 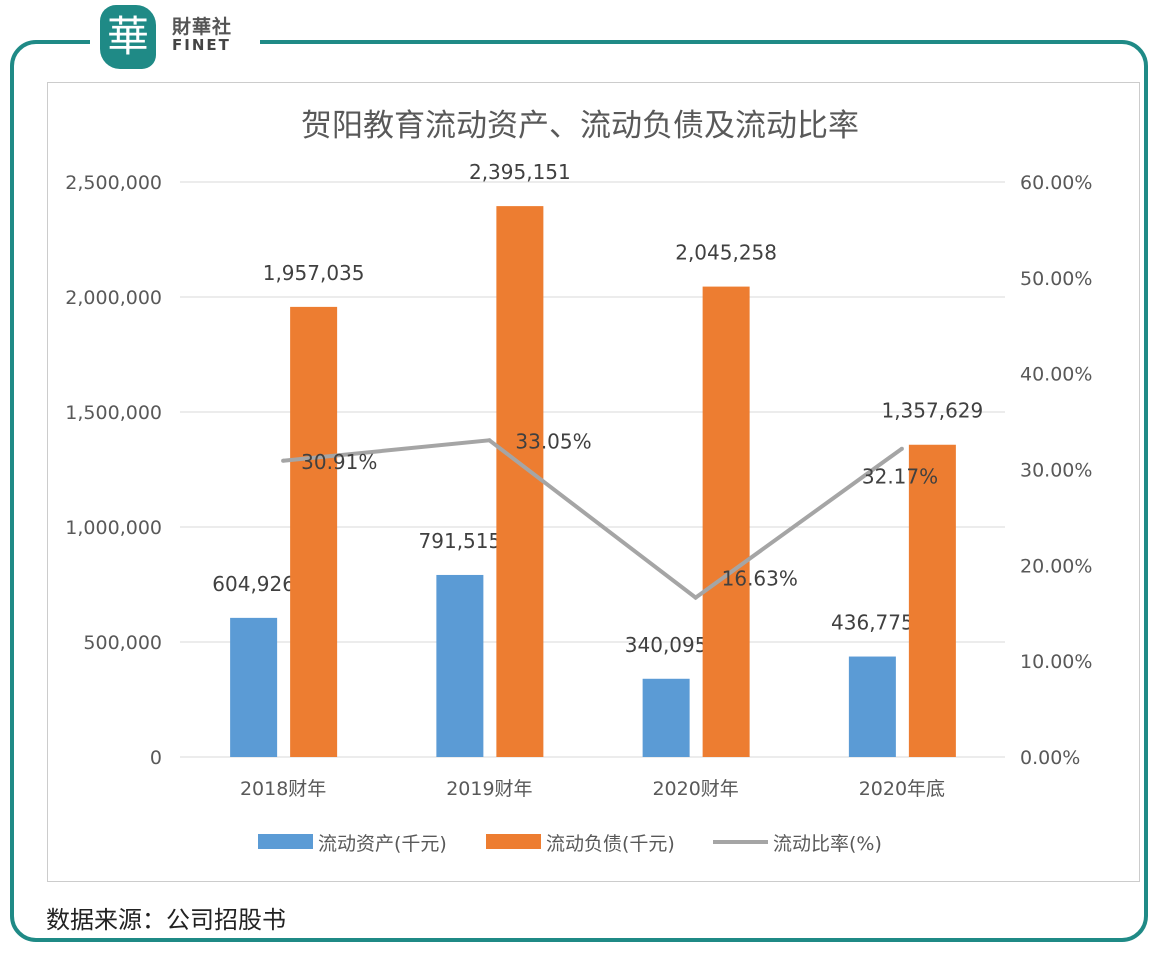 I want to click on legend-label: 流动负债(千元), so click(x=610, y=844).